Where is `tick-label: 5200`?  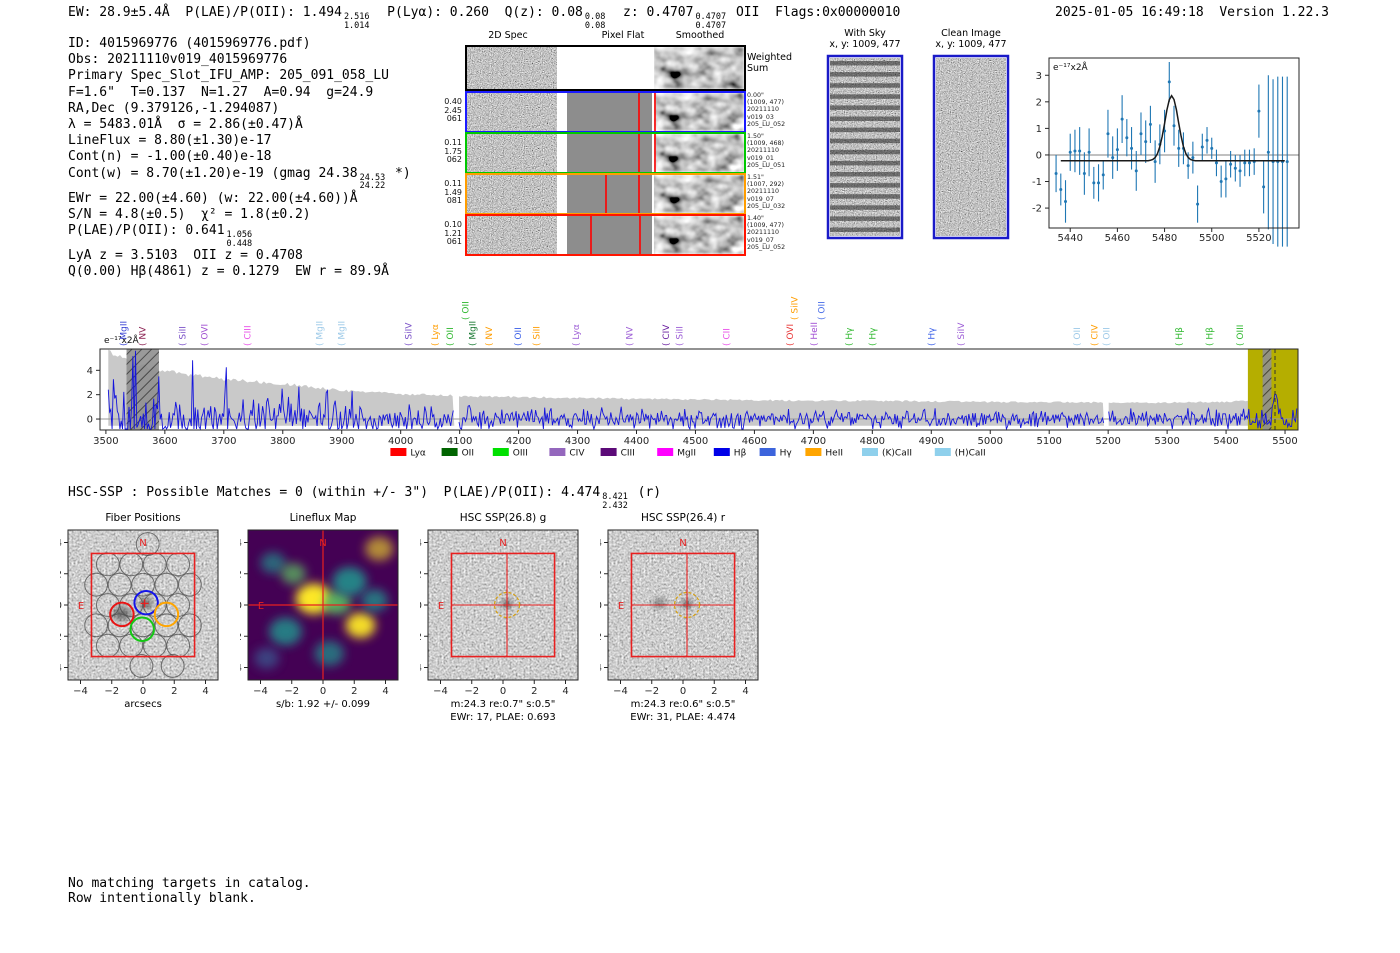 tick-label: 5200 is located at coordinates (1107, 441).